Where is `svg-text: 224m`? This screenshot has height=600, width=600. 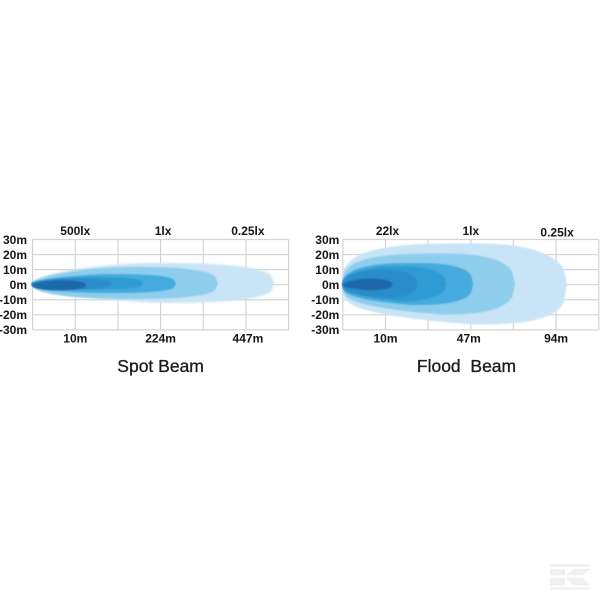 svg-text: 224m is located at coordinates (160, 339).